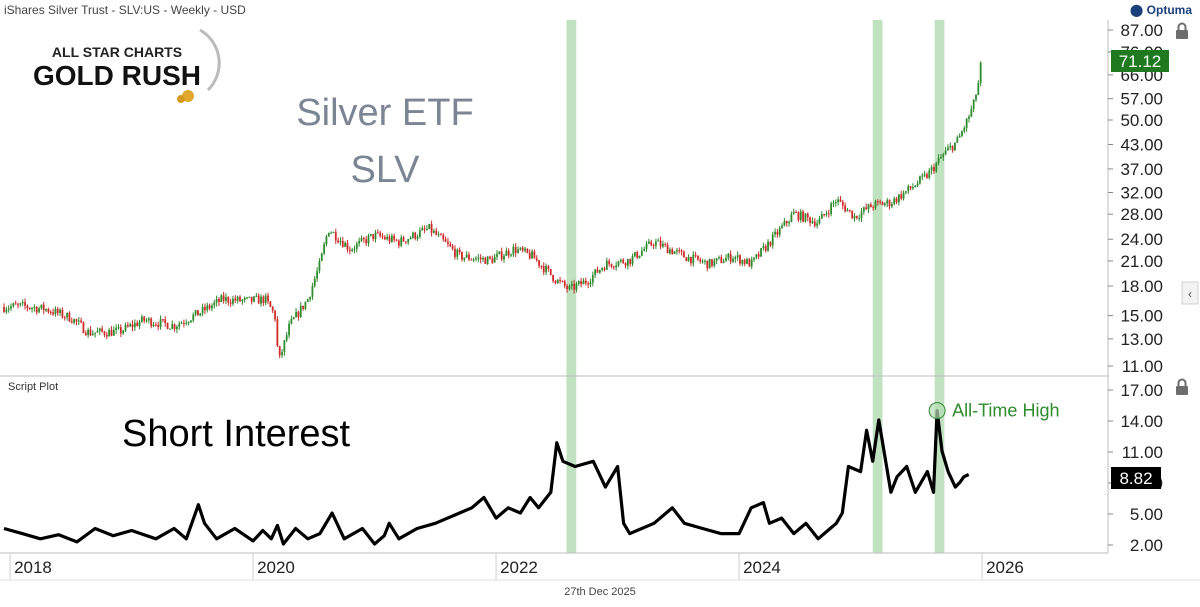 This screenshot has width=1200, height=607. What do you see at coordinates (1190, 293) in the screenshot?
I see `collapse-chevron-icon: ‹` at bounding box center [1190, 293].